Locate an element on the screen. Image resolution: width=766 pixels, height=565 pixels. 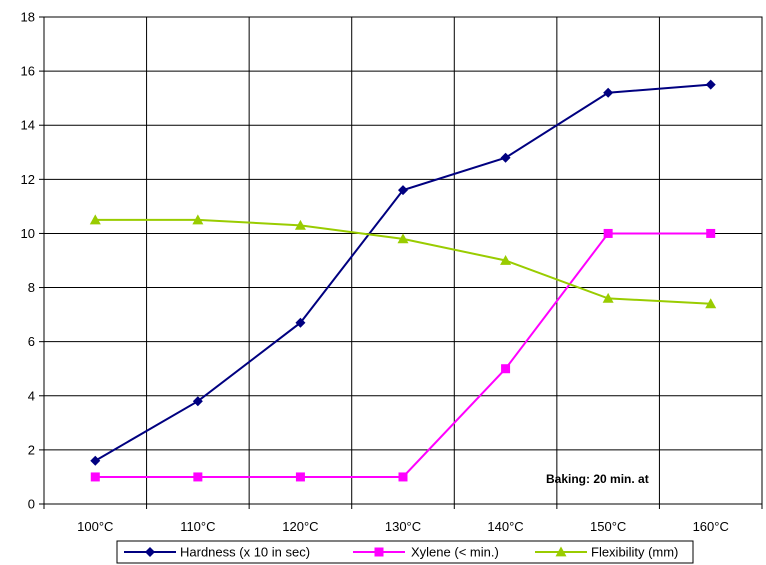
x-tick-label: 160°C is located at coordinates (711, 526).